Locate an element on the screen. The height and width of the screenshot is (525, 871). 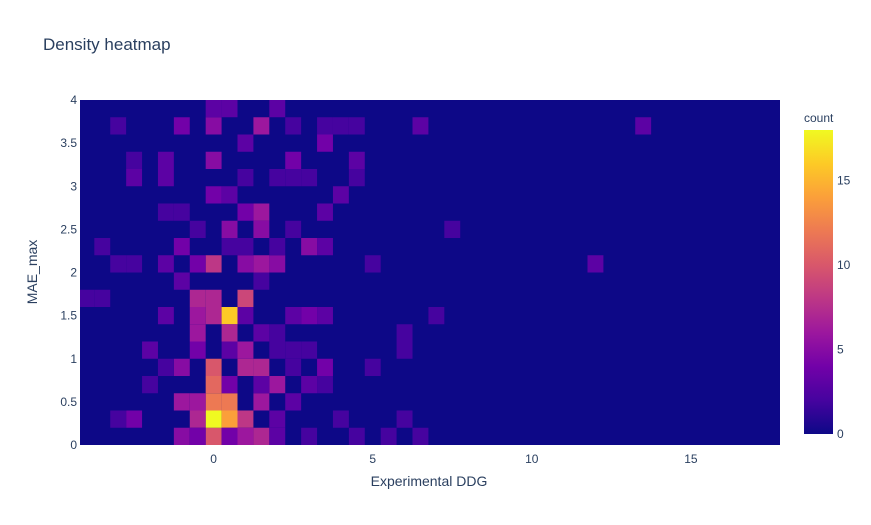
colorbar: count 0 5 10 15 is located at coordinates (827, 276).